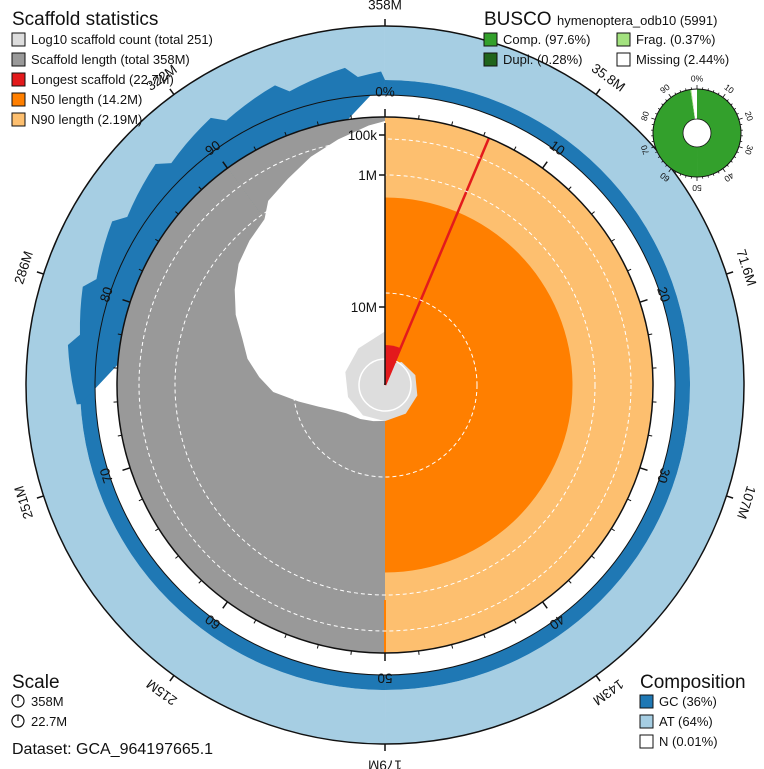 This screenshot has width=764, height=769. I want to click on length-tick-label: 71.6M, so click(746, 267).